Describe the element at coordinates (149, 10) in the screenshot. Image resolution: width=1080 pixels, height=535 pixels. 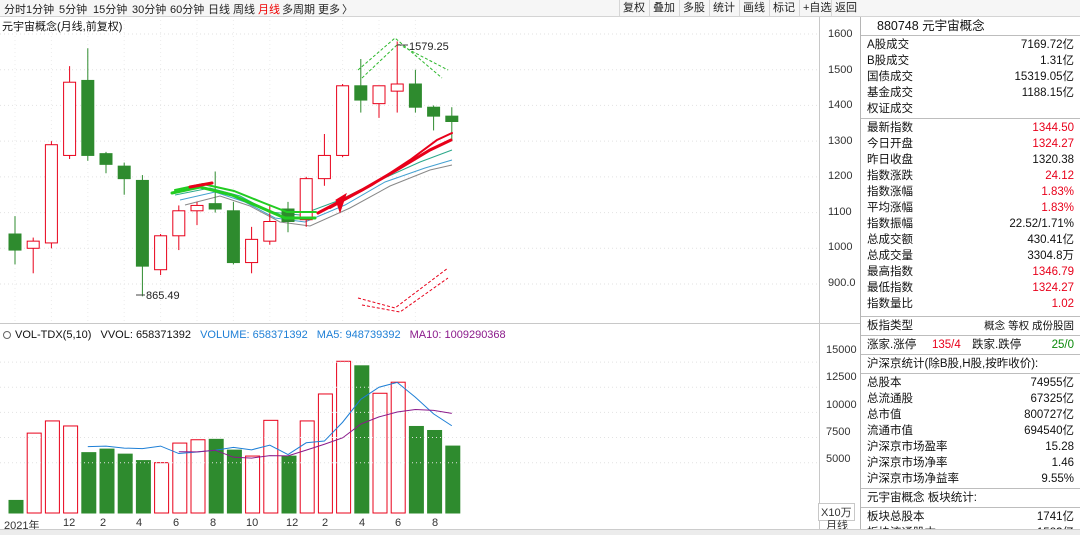
I see `tab-timeframe-4: 30分钟` at that location.